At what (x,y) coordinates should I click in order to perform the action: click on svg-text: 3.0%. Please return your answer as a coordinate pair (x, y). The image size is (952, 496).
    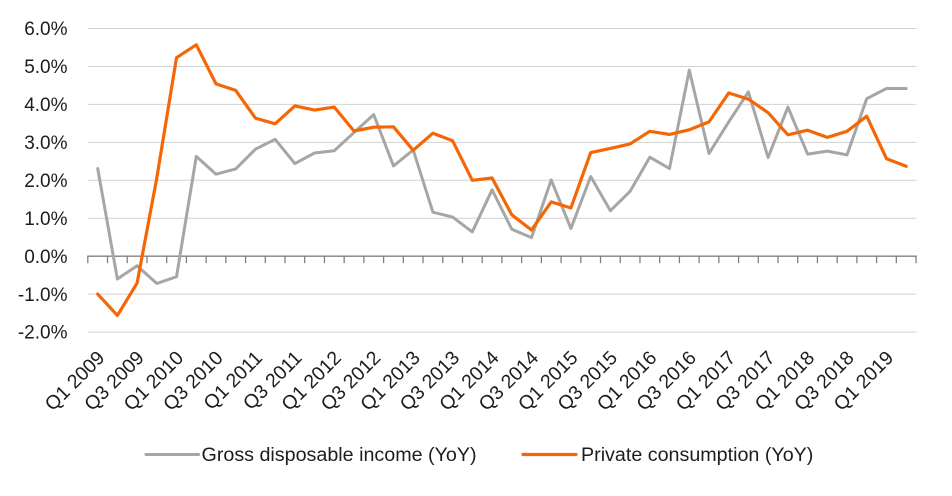
    Looking at the image, I should click on (45, 143).